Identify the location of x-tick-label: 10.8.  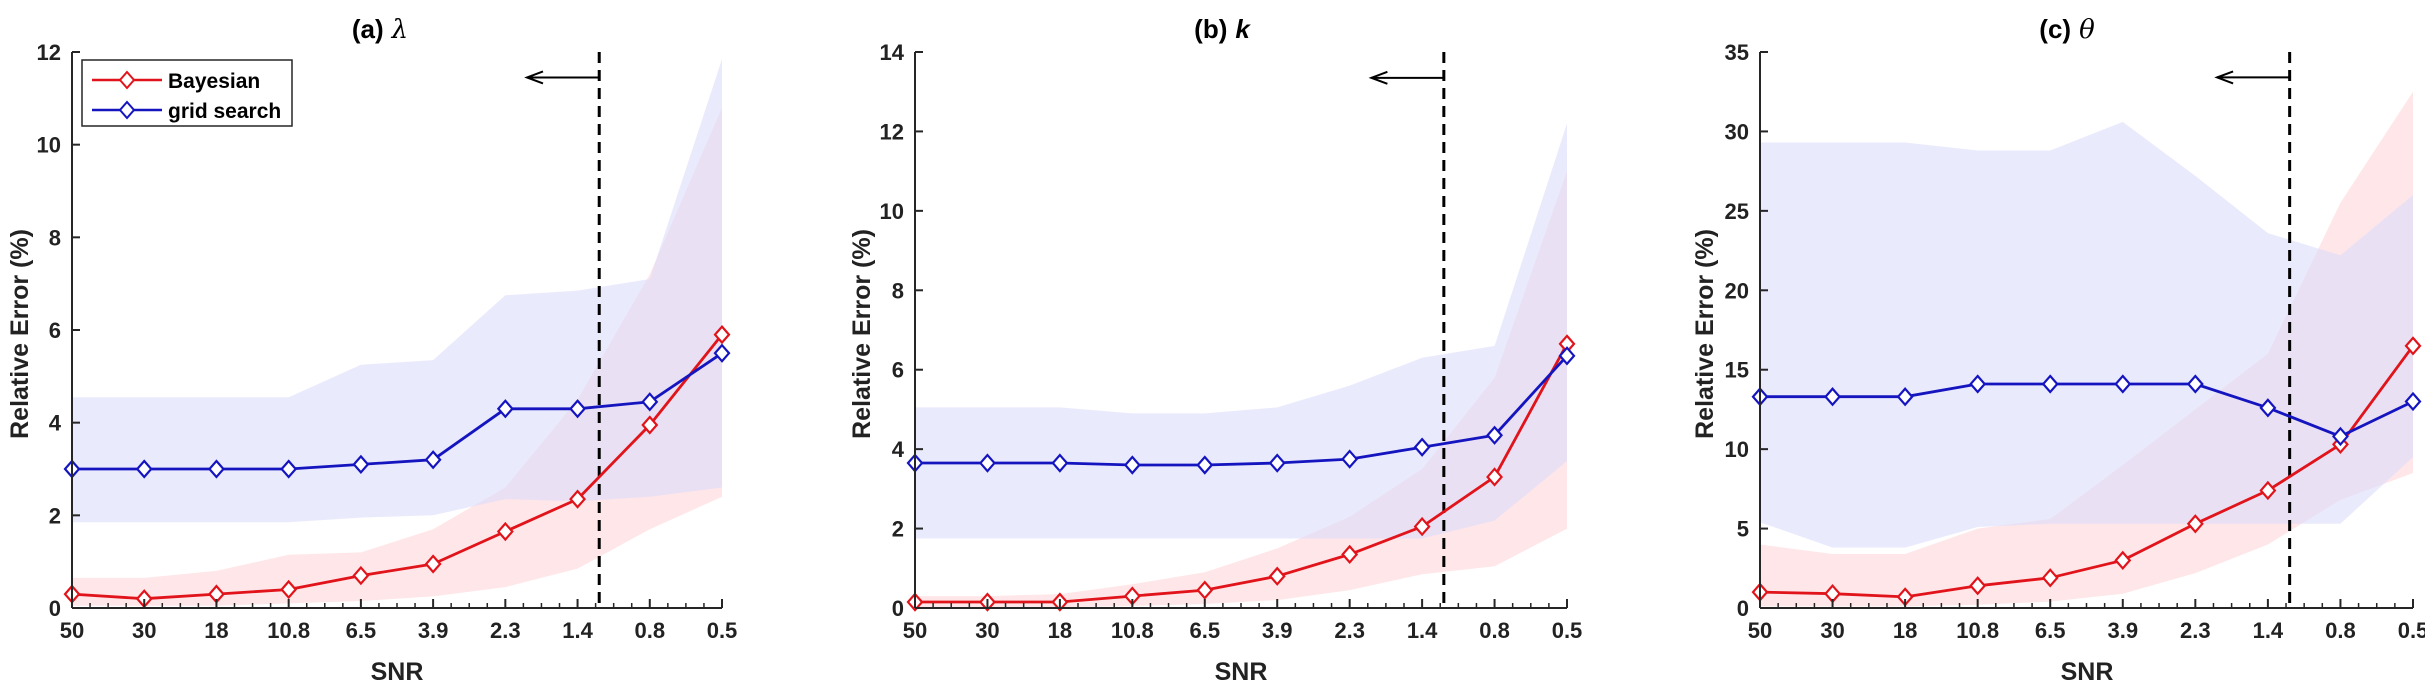
(1132, 630).